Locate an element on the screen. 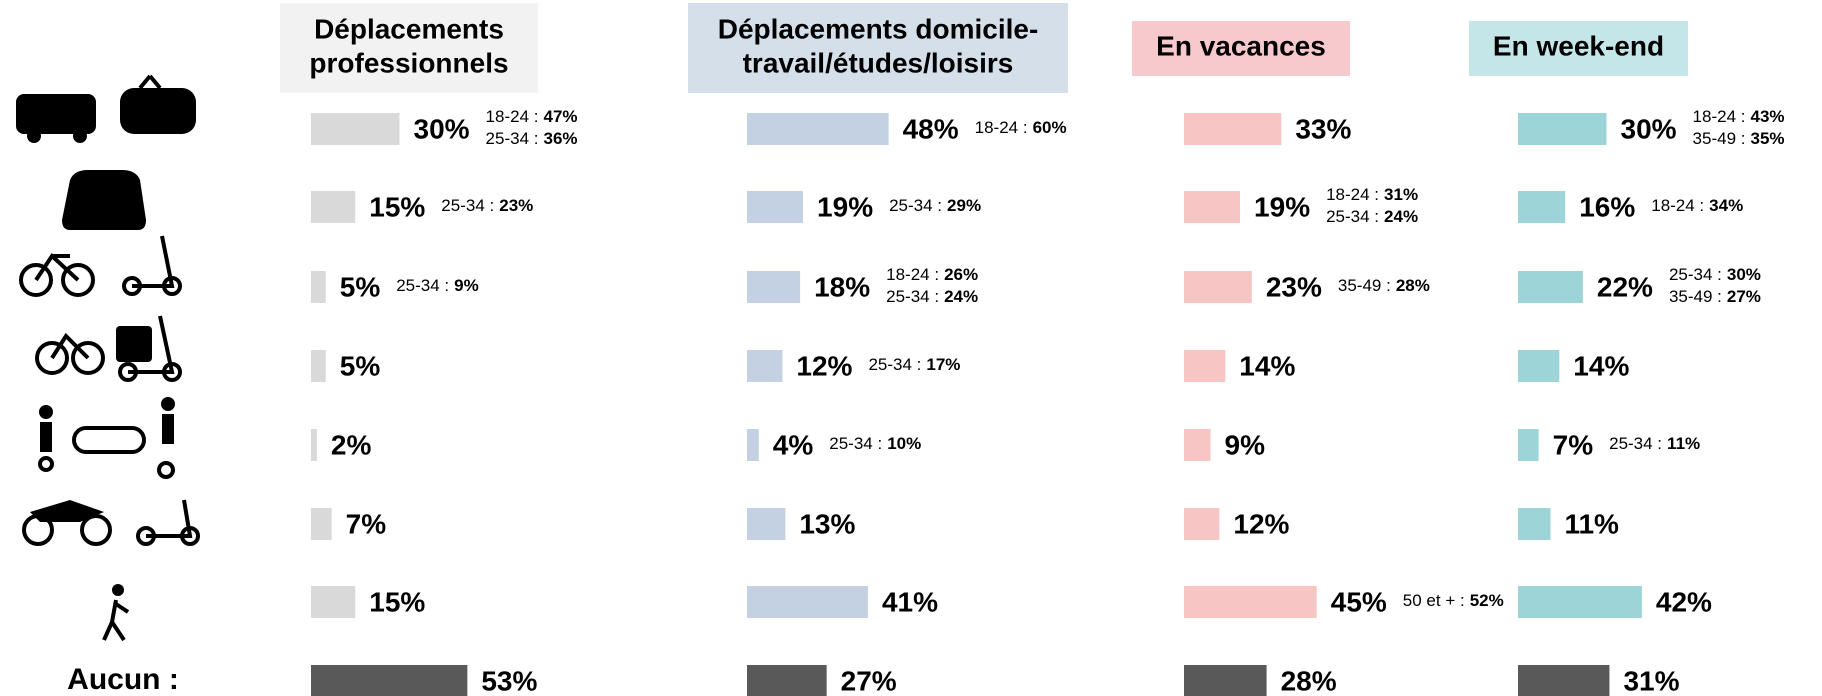 Image resolution: width=1822 pixels, height=696 pixels. age-share: 43% is located at coordinates (1767, 116).